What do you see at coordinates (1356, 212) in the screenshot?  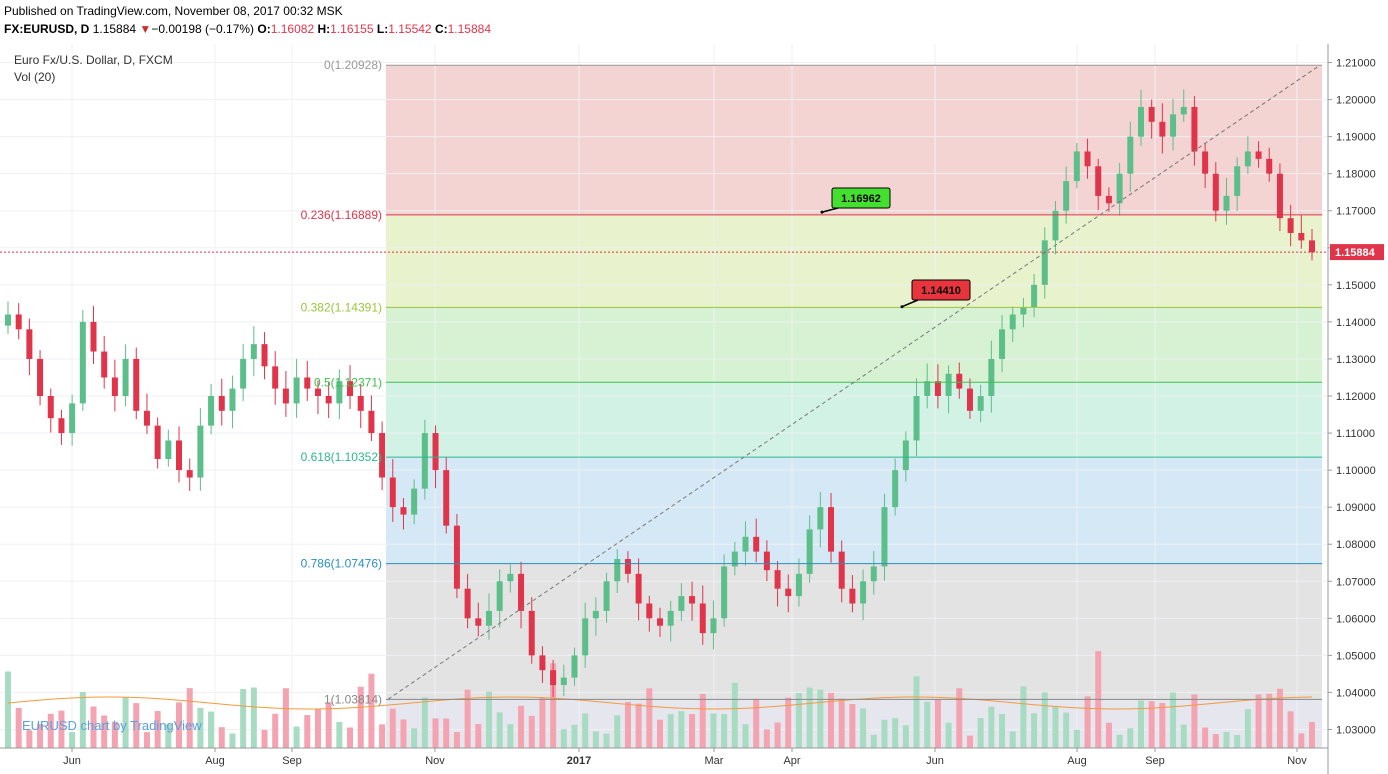 I see `y-tick-label: 1.17000` at bounding box center [1356, 212].